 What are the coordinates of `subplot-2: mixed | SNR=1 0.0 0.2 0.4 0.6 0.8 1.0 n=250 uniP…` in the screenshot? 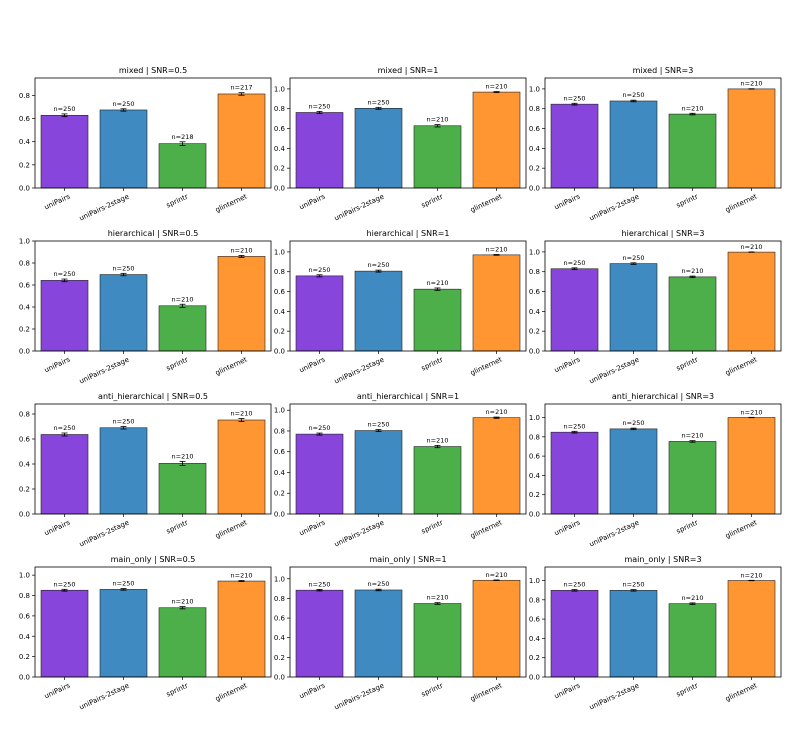 It's located at (400, 144).